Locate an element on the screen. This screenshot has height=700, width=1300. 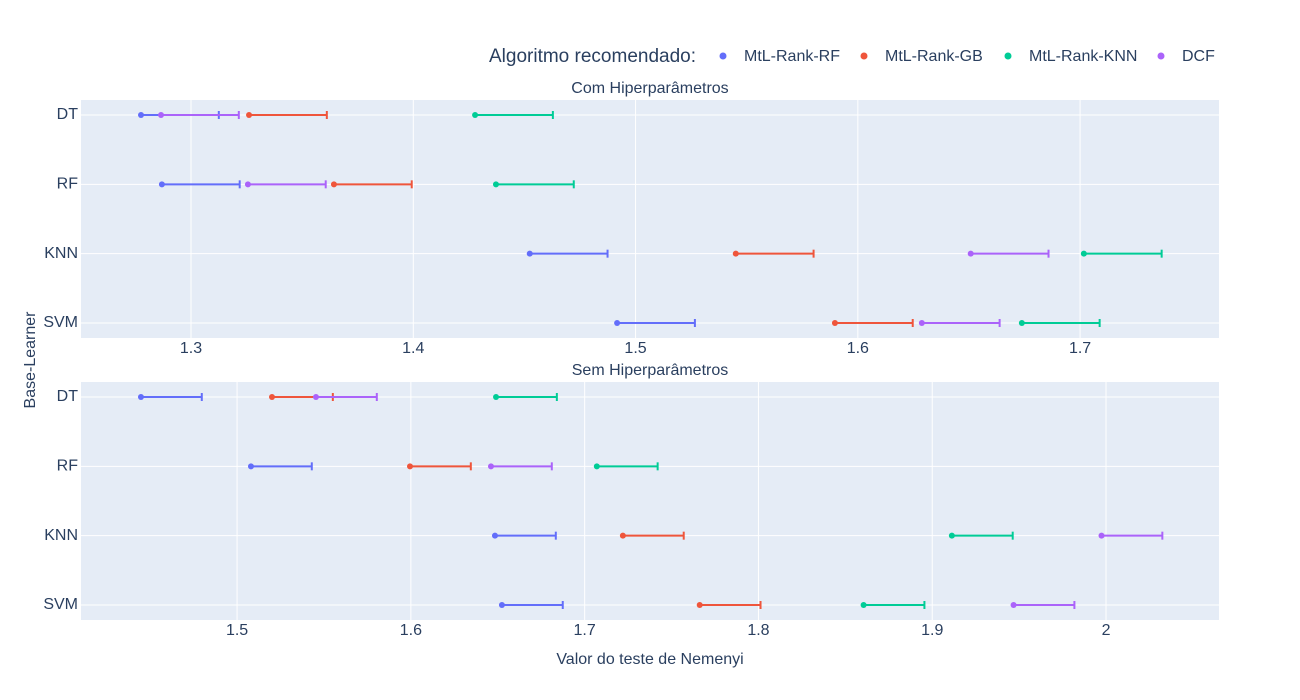
legend-label: MtL-Rank-KNN is located at coordinates (1083, 56).